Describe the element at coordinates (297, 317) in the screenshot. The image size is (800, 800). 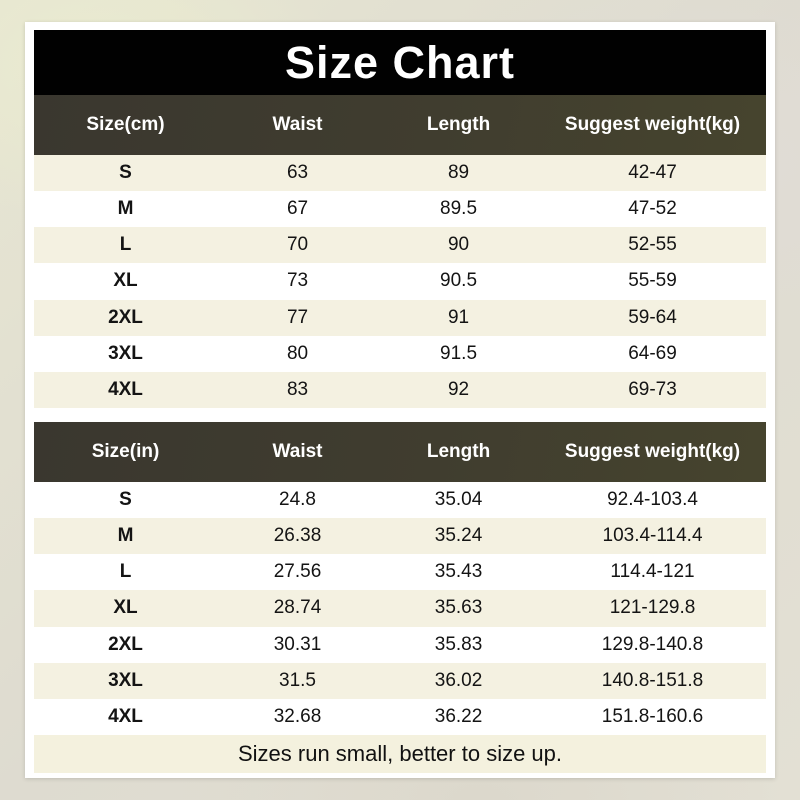
I see `value-cell: 77` at that location.